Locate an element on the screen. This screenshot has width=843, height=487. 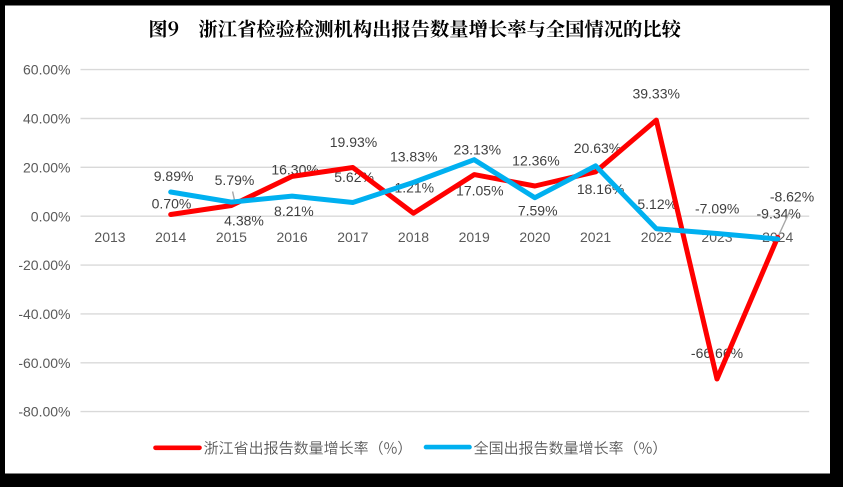
svg-text: 2014 is located at coordinates (170, 237).